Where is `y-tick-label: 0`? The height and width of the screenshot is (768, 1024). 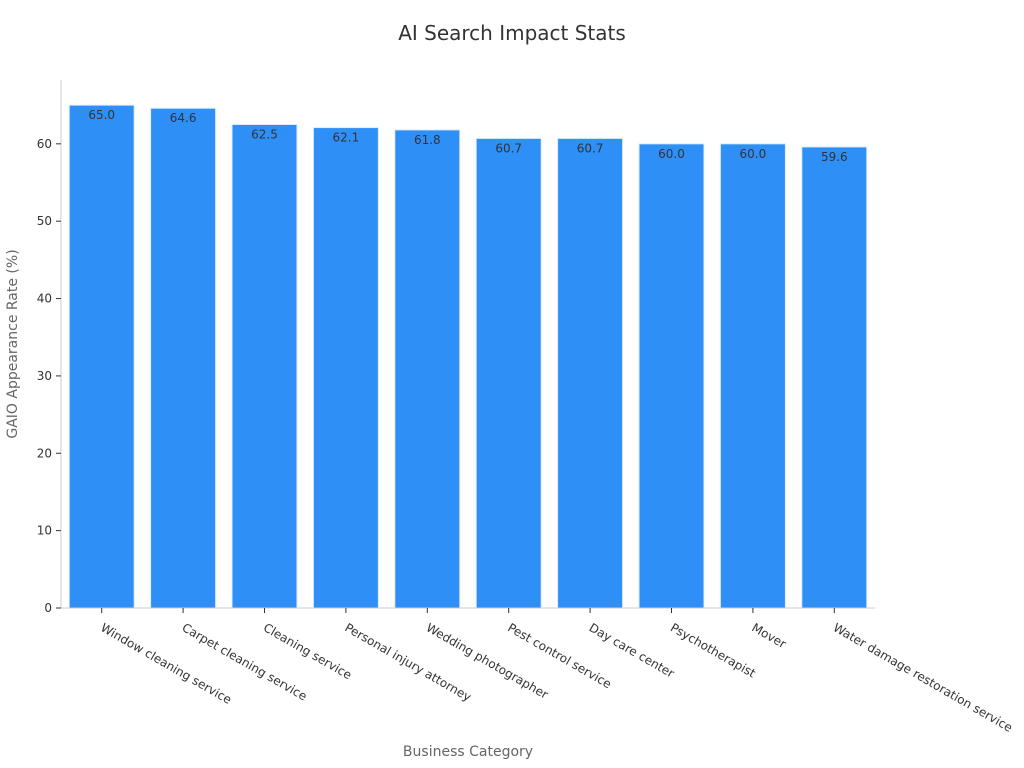
y-tick-label: 0 is located at coordinates (48, 608).